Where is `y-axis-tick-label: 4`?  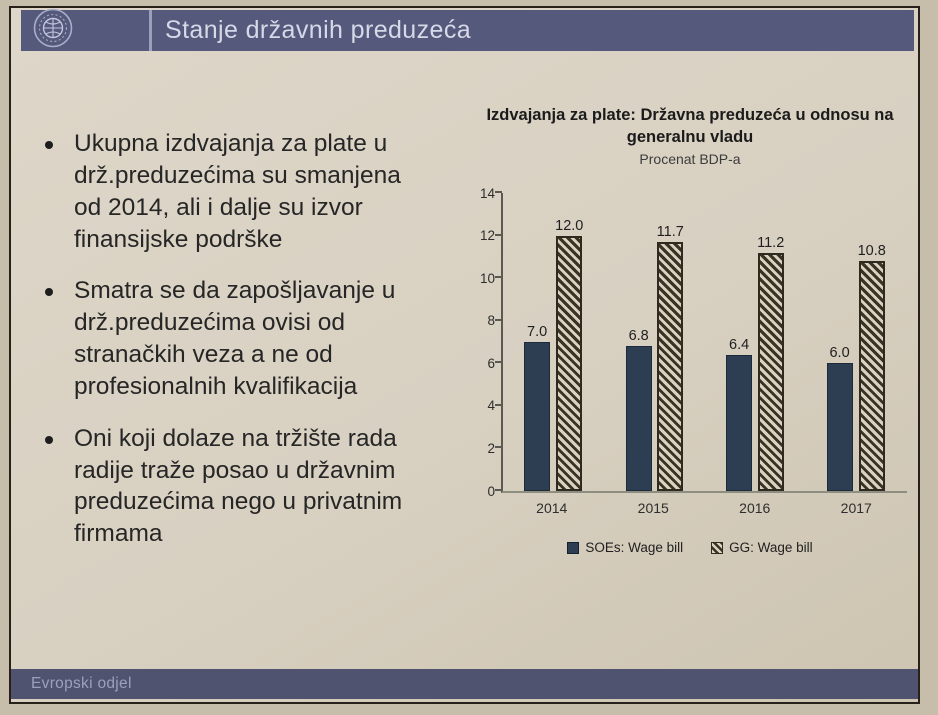
y-axis-tick-label: 4 is located at coordinates (491, 406).